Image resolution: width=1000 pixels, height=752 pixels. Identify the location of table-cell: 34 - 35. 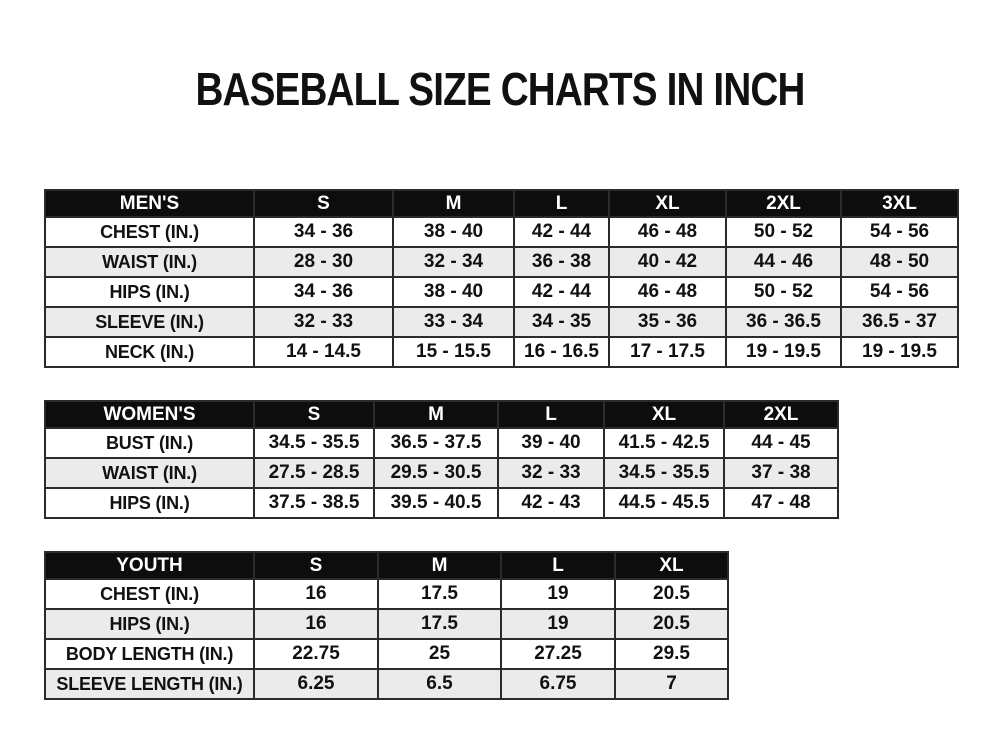
(561, 322).